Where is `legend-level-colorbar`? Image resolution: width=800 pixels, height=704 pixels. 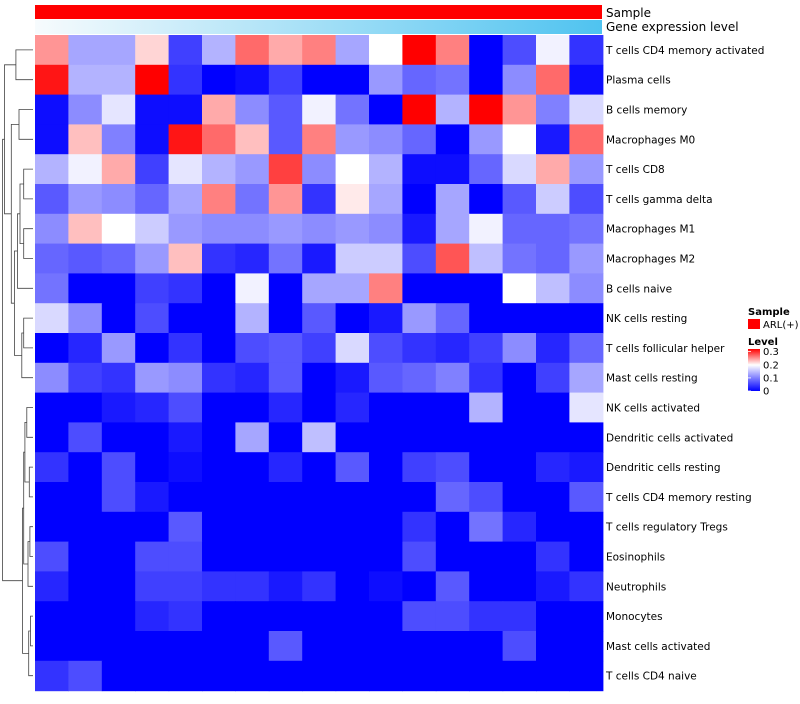
legend-level-colorbar is located at coordinates (754, 370).